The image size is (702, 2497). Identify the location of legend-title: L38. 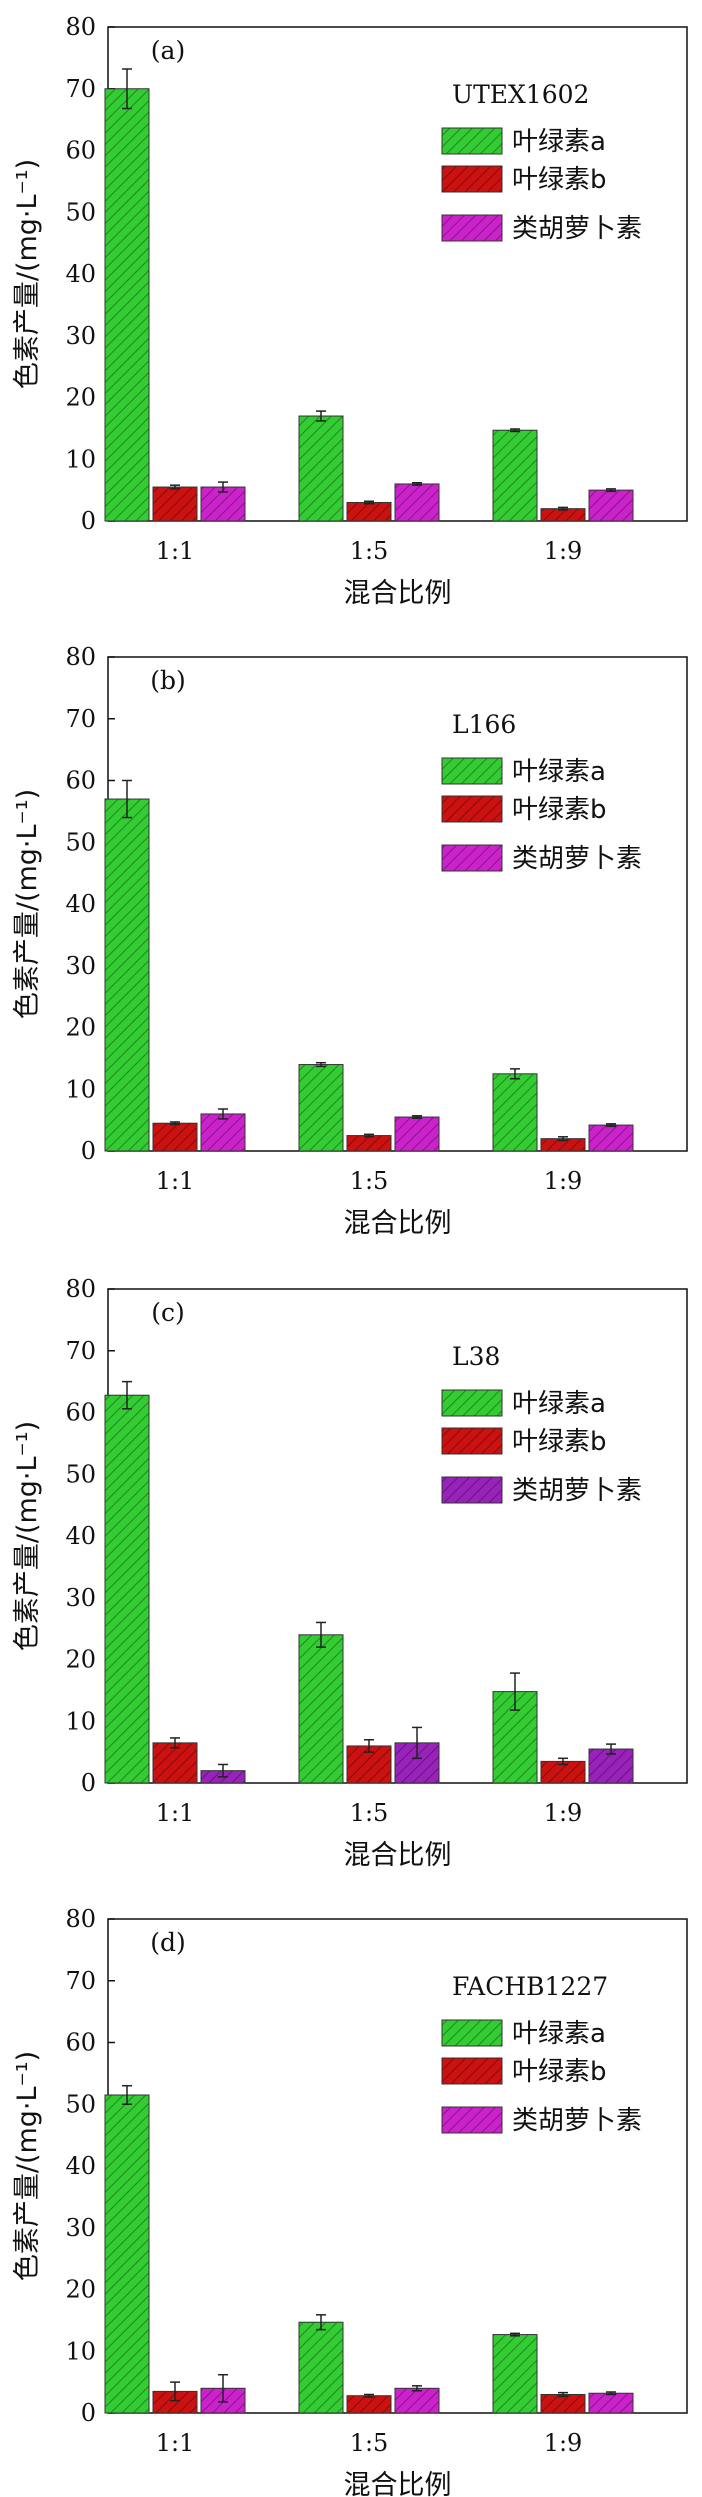
(476, 1356).